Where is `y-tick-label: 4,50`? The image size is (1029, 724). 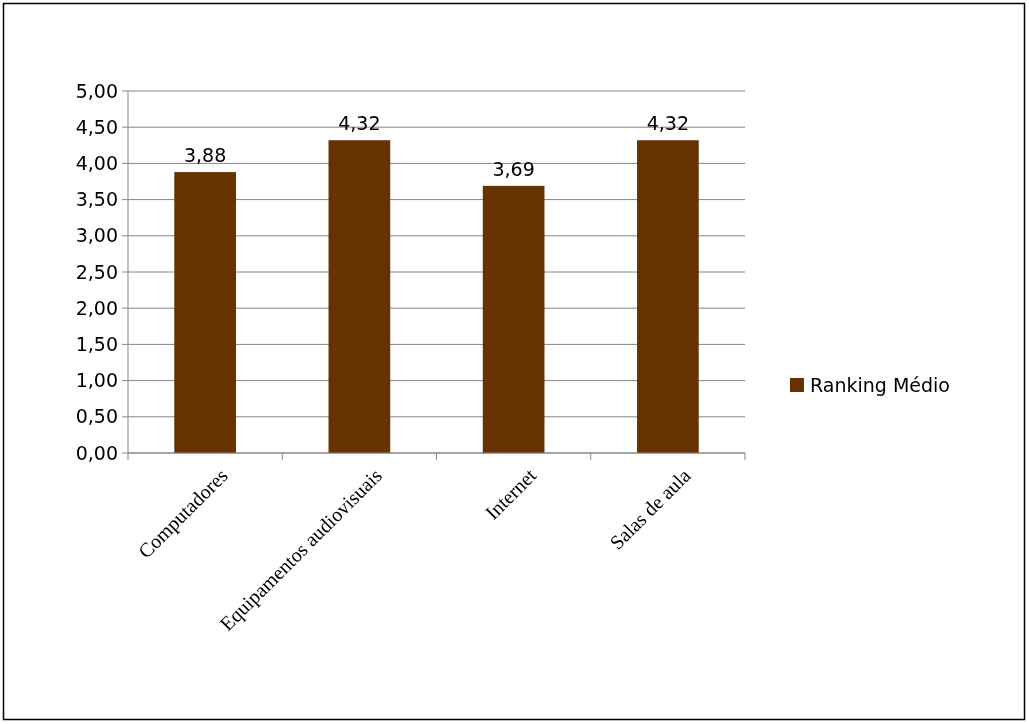 y-tick-label: 4,50 is located at coordinates (96, 126).